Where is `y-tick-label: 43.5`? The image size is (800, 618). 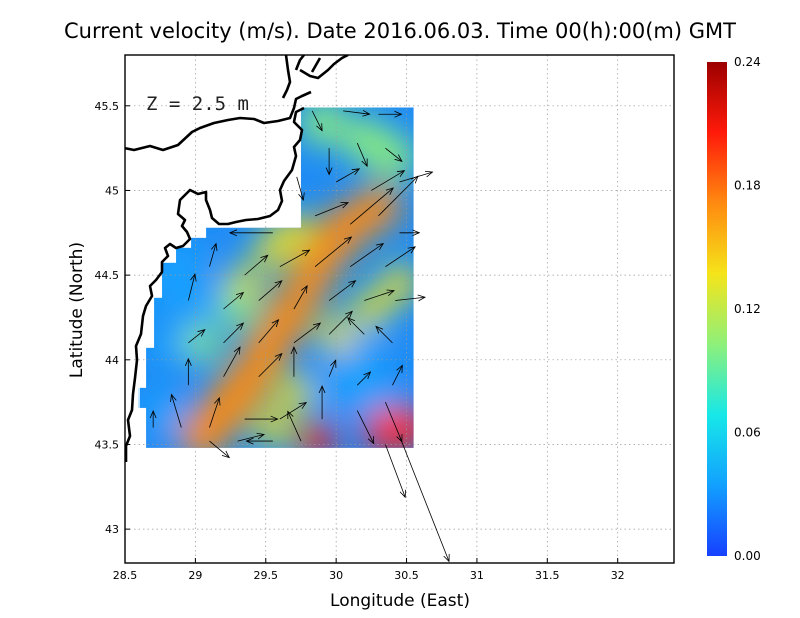 y-tick-label: 43.5 is located at coordinates (107, 444).